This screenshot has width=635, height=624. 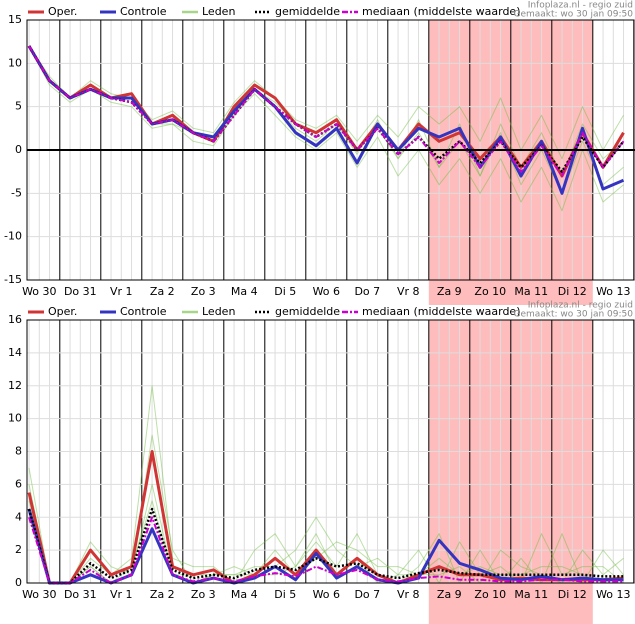 What do you see at coordinates (15, 19) in the screenshot?
I see `y-tick-label: 15` at bounding box center [15, 19].